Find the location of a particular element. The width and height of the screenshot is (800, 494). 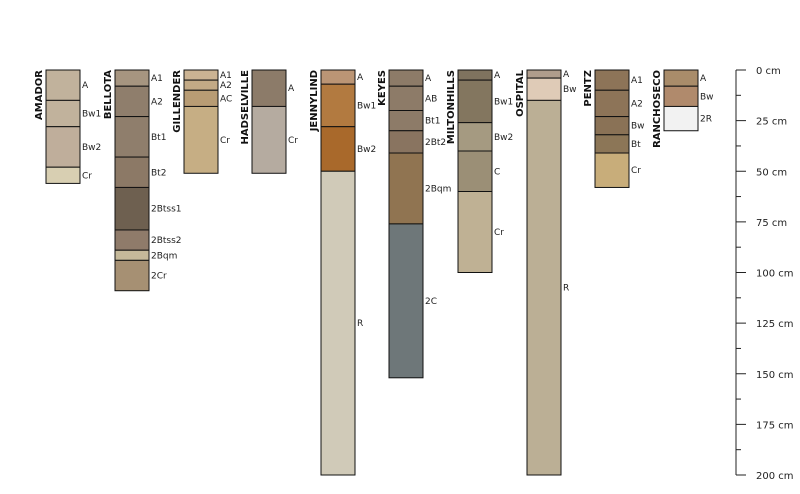

profile-name: JENNYLIND is located at coordinates (314, 101).